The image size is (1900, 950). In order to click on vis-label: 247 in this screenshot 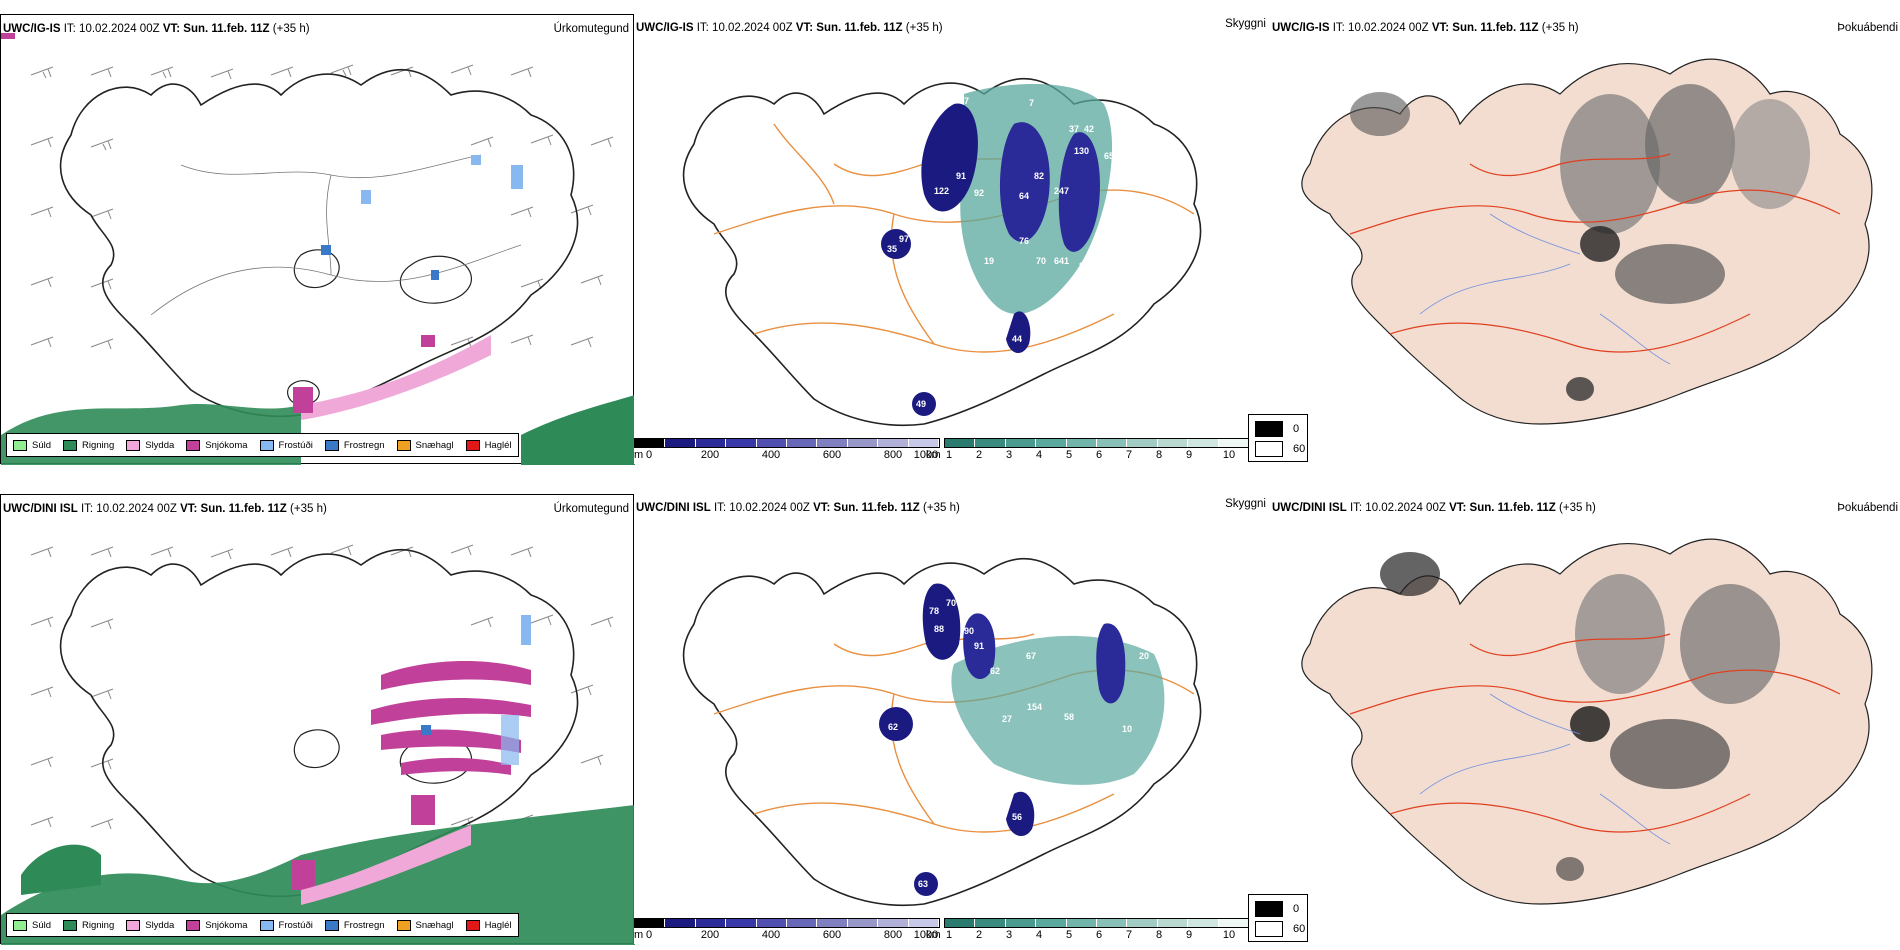, I will do `click(1061, 191)`.